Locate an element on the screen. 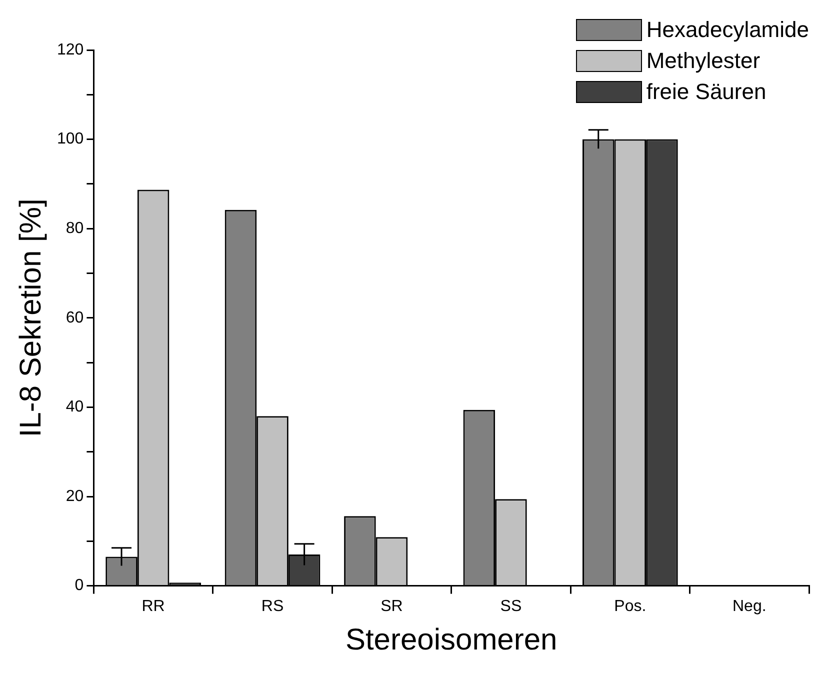 This screenshot has height=673, width=829. x-axis-title: Stereoisomeren is located at coordinates (451, 639).